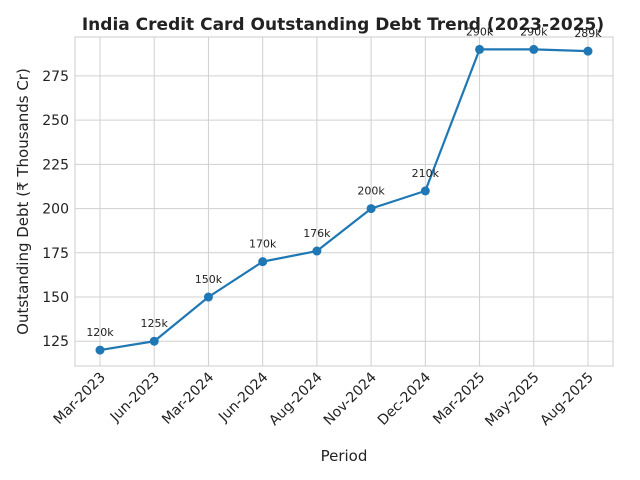  What do you see at coordinates (350, 398) in the screenshot?
I see `x-tick-label: Nov-2024` at bounding box center [350, 398].